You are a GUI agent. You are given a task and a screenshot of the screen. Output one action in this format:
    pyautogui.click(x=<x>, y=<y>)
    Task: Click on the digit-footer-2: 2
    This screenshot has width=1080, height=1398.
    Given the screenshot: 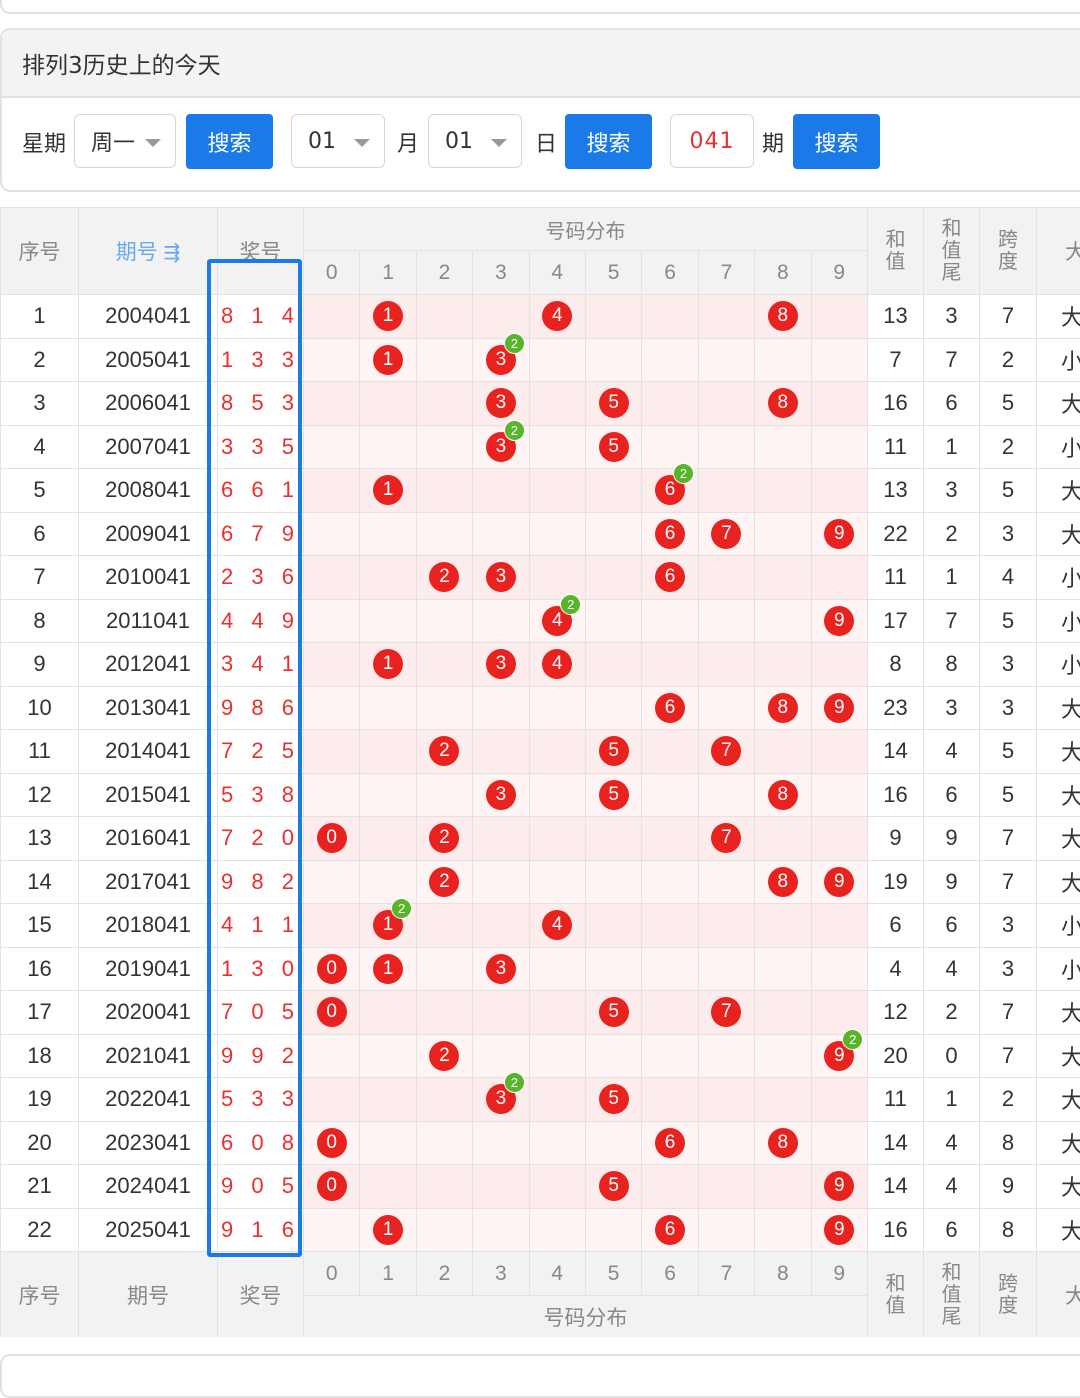 What is the action you would take?
    pyautogui.click(x=444, y=1274)
    